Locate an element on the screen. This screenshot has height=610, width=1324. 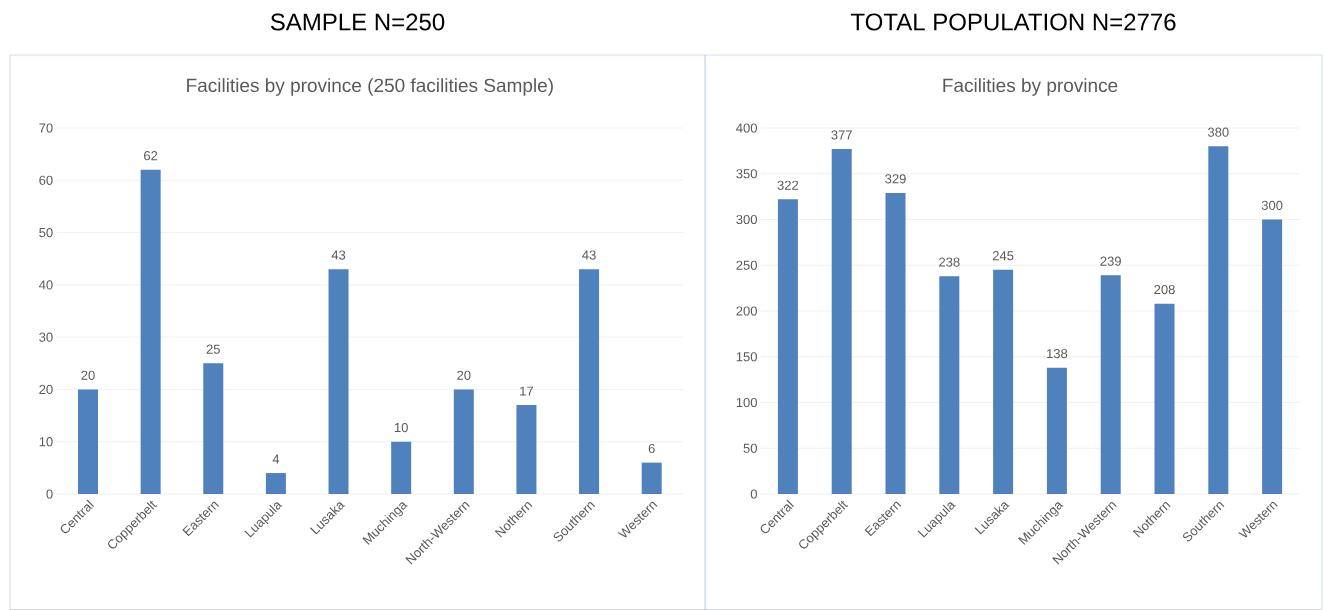
y-tick-label: 10 is located at coordinates (46, 442).